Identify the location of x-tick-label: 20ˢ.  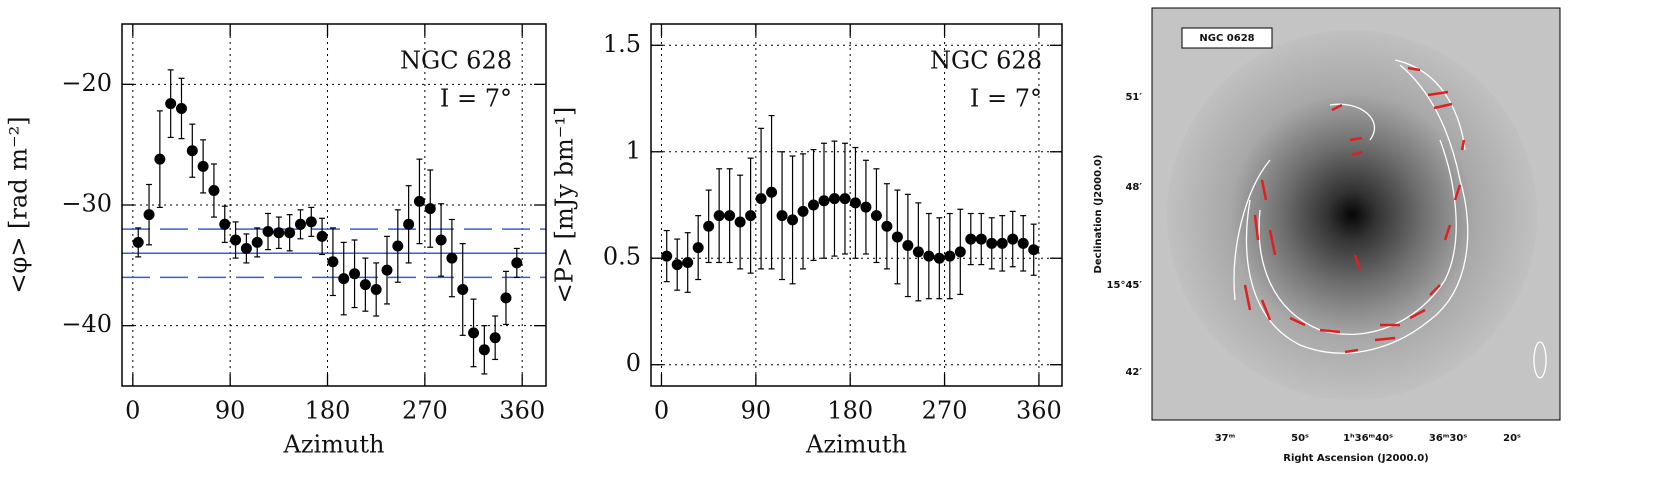
(1512, 438).